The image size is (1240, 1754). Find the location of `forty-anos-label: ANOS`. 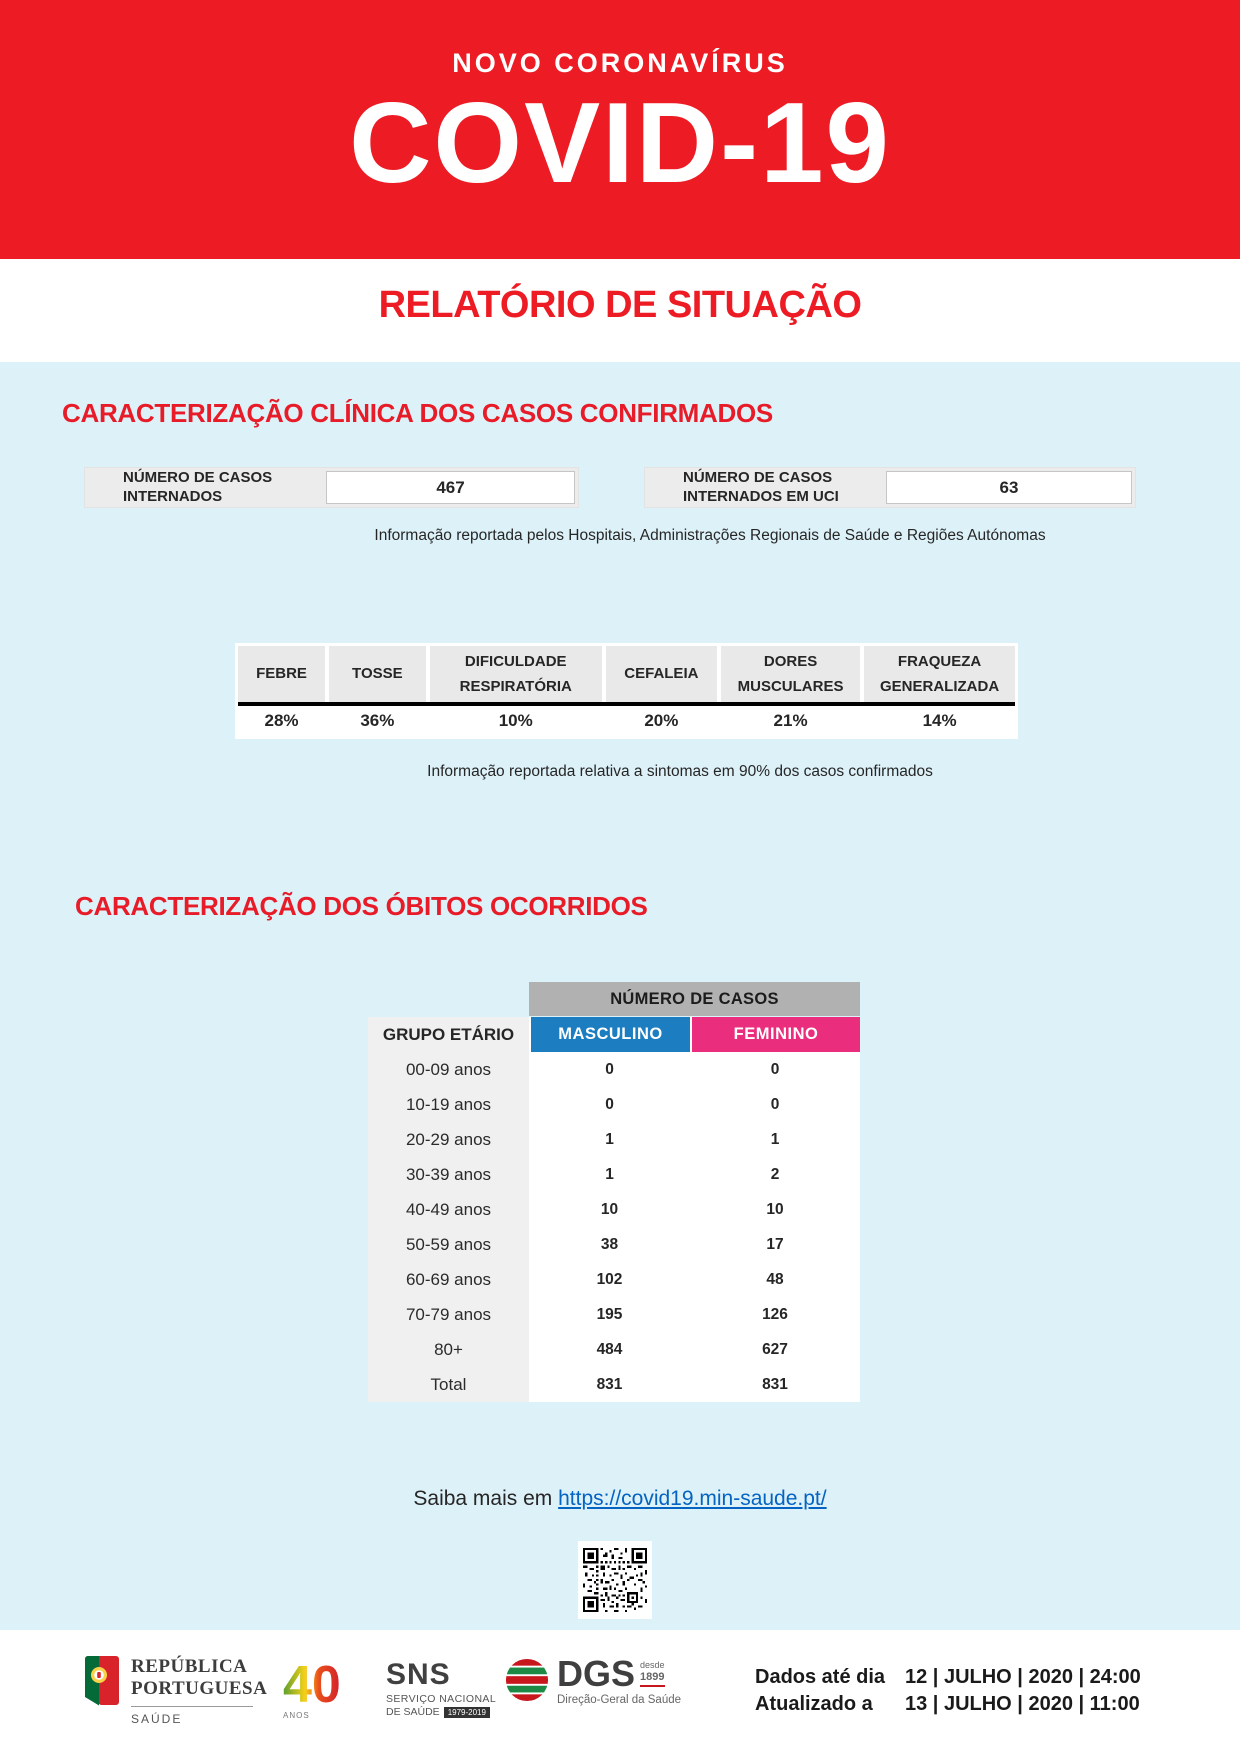

forty-anos-label: ANOS is located at coordinates (296, 1715).